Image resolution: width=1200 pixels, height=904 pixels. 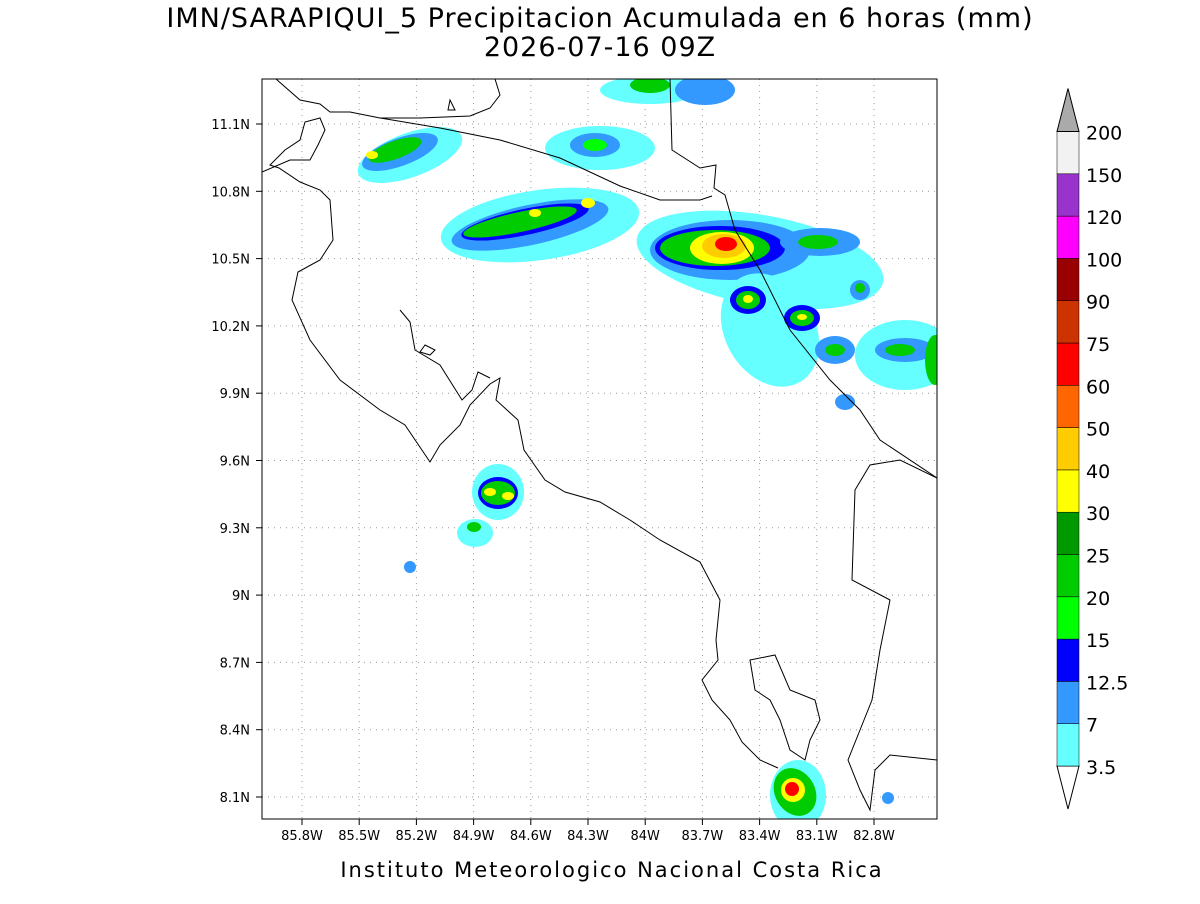 I want to click on lat-label: 11.1N, so click(x=230, y=125).